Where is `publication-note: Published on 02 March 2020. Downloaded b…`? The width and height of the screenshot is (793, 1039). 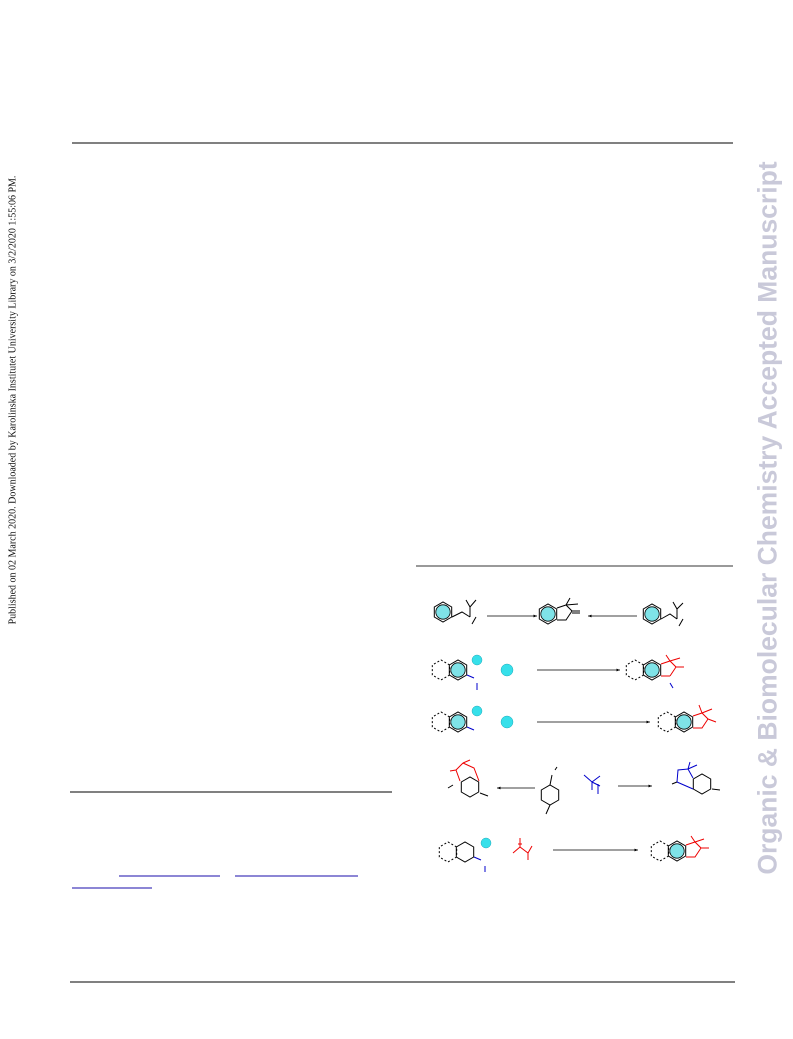
publication-note: Published on 02 March 2020. Downloaded b… is located at coordinates (13, 400).